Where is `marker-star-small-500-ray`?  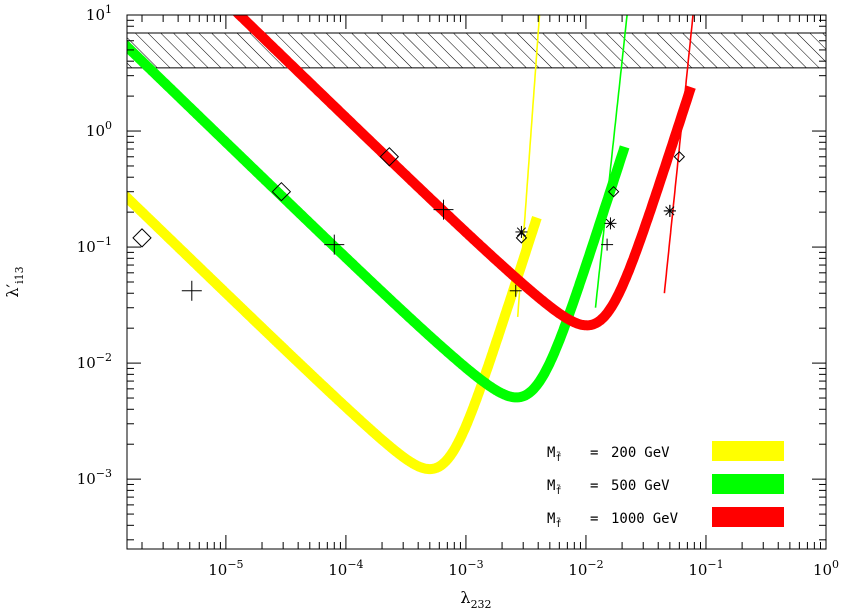
marker-star-small-500-ray is located at coordinates (610, 223).